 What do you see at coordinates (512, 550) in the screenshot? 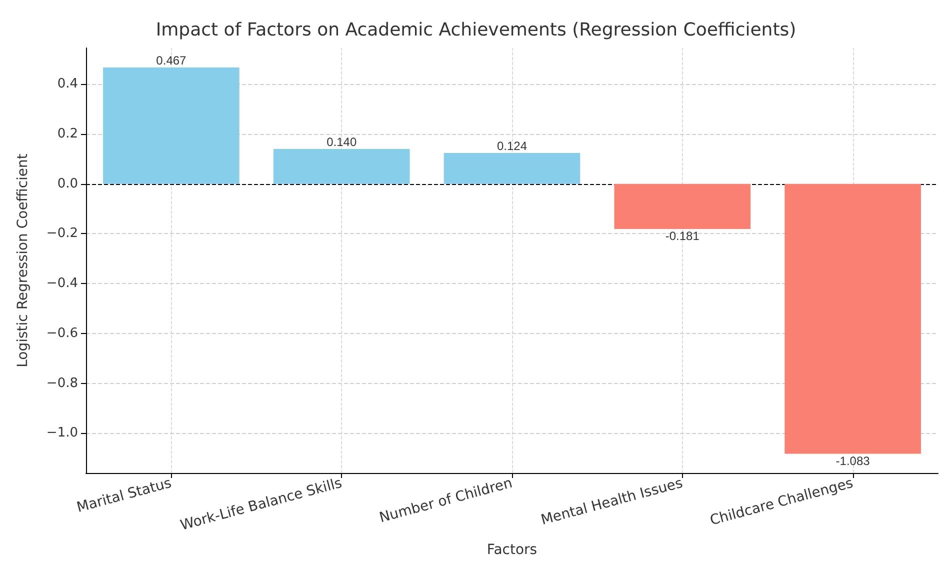
I see `x-axis-title: Factors` at bounding box center [512, 550].